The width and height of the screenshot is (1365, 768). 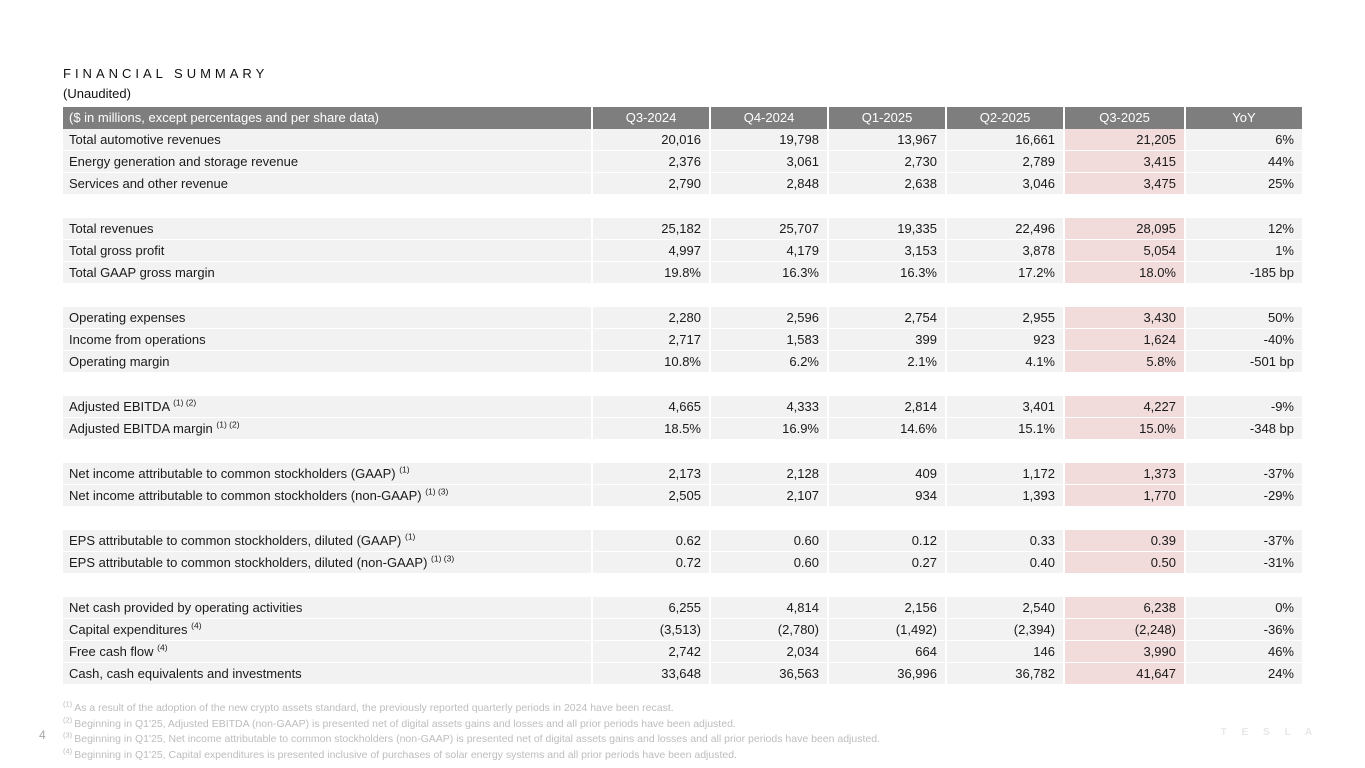 I want to click on cell-value: 664, so click(x=886, y=652).